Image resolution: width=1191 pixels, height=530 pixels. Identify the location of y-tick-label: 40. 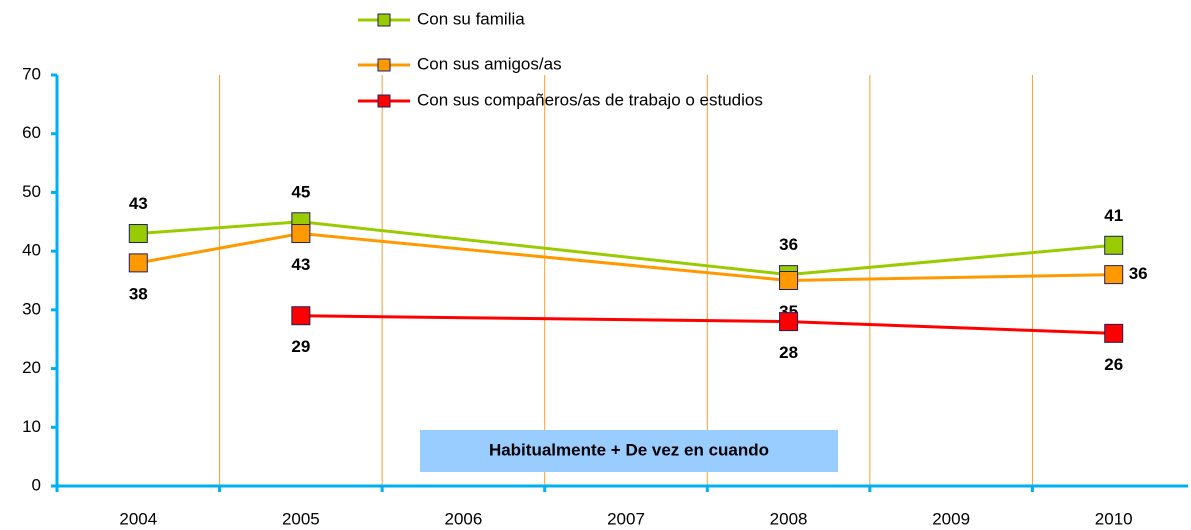
(31, 250).